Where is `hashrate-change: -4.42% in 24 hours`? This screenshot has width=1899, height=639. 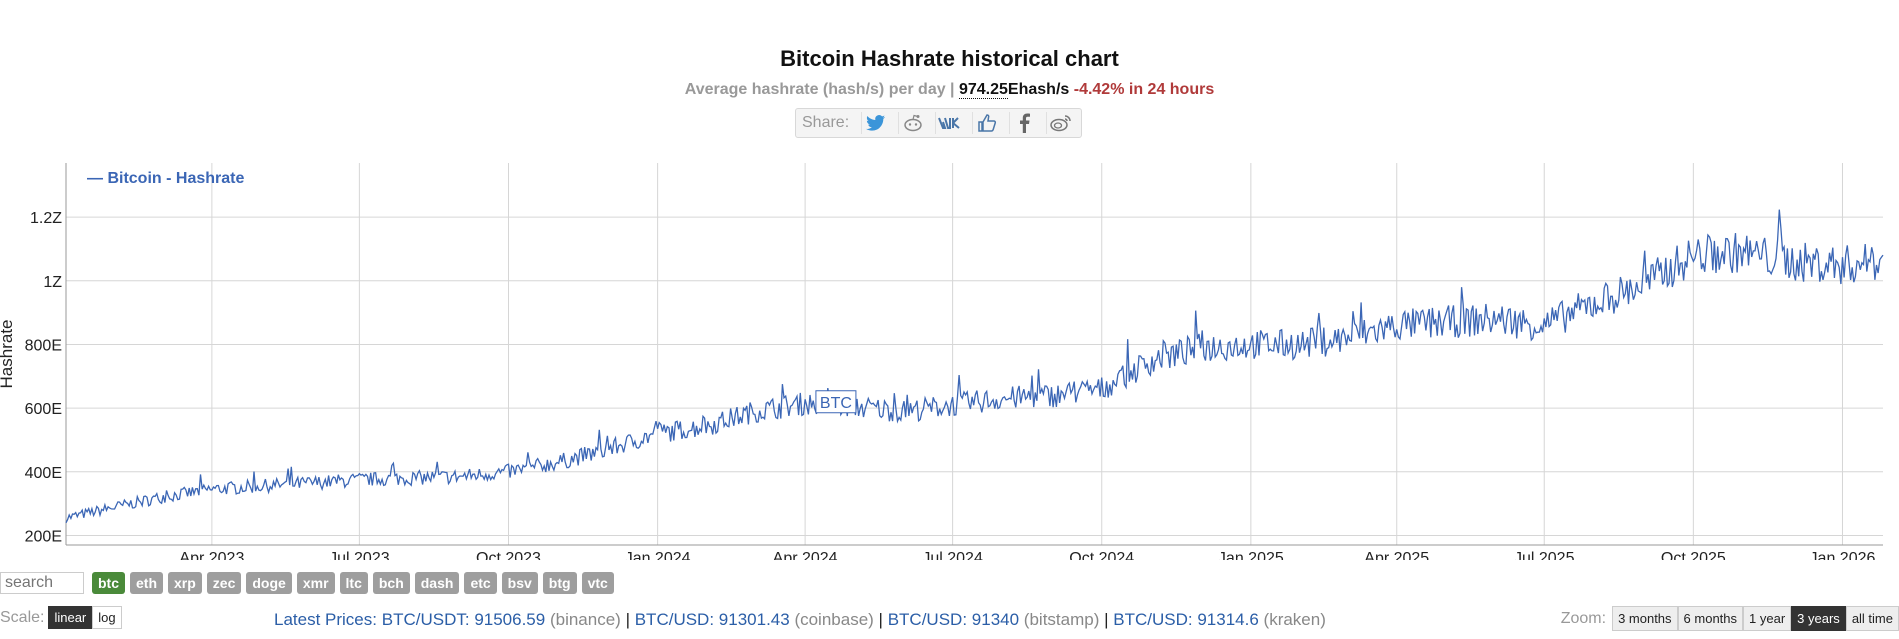
hashrate-change: -4.42% in 24 hours is located at coordinates (1144, 89).